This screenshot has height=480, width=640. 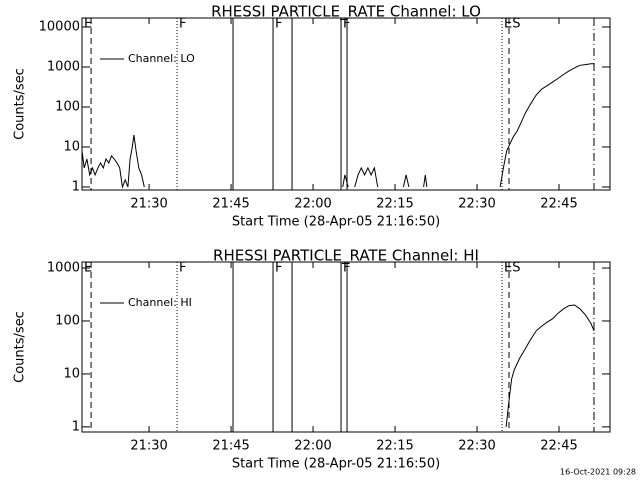 What do you see at coordinates (161, 58) in the screenshot?
I see `legend-label: Channel: LO` at bounding box center [161, 58].